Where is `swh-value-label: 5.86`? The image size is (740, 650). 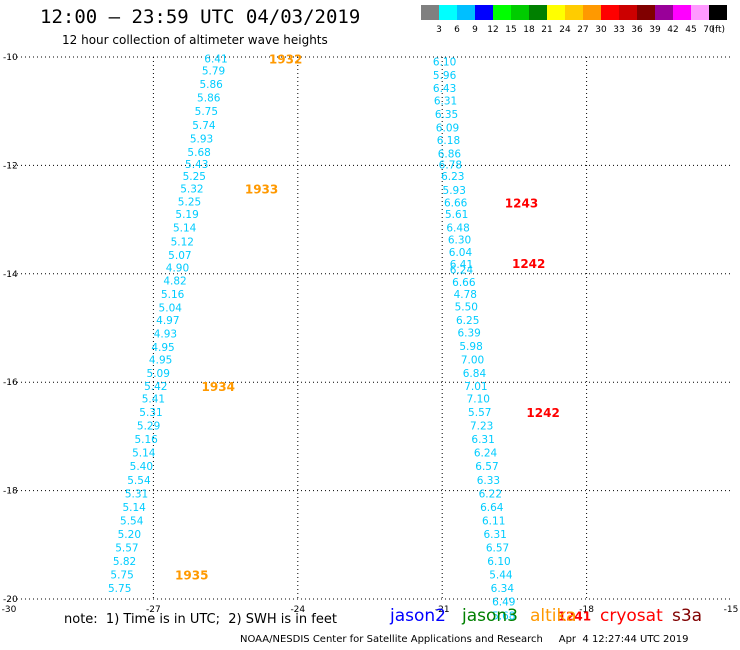
swh-value-label: 5.86 is located at coordinates (211, 85).